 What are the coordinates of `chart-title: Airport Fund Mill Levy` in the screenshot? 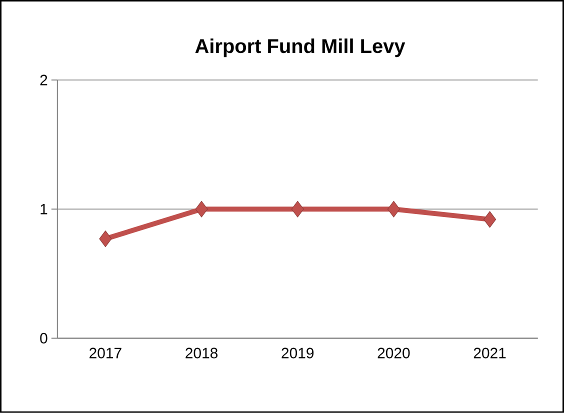 It's located at (300, 48).